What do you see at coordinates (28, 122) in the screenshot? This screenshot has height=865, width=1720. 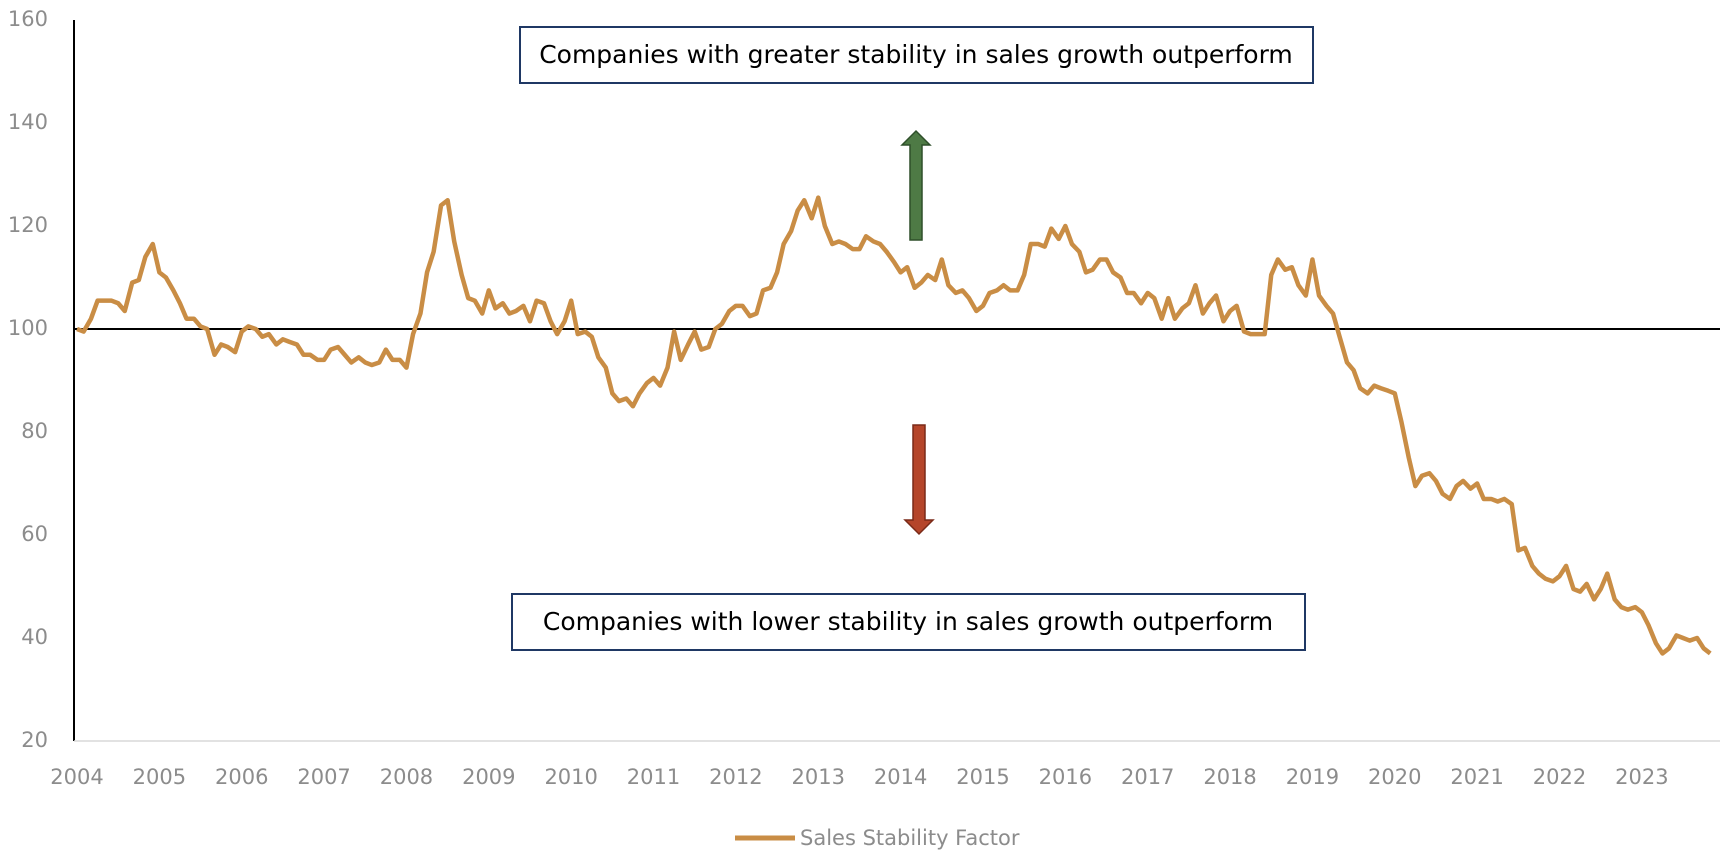 I see `y-tick-label: 140` at bounding box center [28, 122].